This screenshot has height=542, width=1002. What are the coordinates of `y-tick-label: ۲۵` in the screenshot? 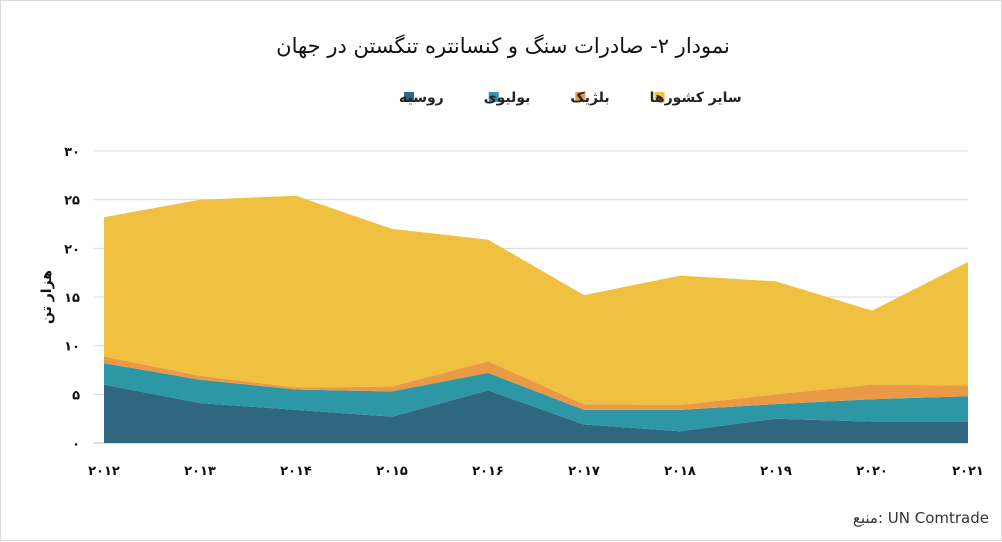 It's located at (72, 201).